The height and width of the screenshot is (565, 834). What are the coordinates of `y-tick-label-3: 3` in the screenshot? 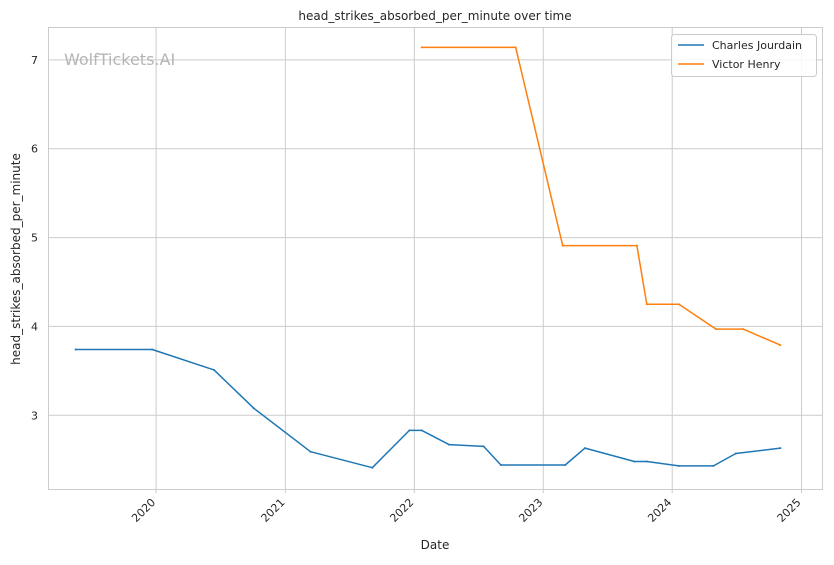 It's located at (34, 415).